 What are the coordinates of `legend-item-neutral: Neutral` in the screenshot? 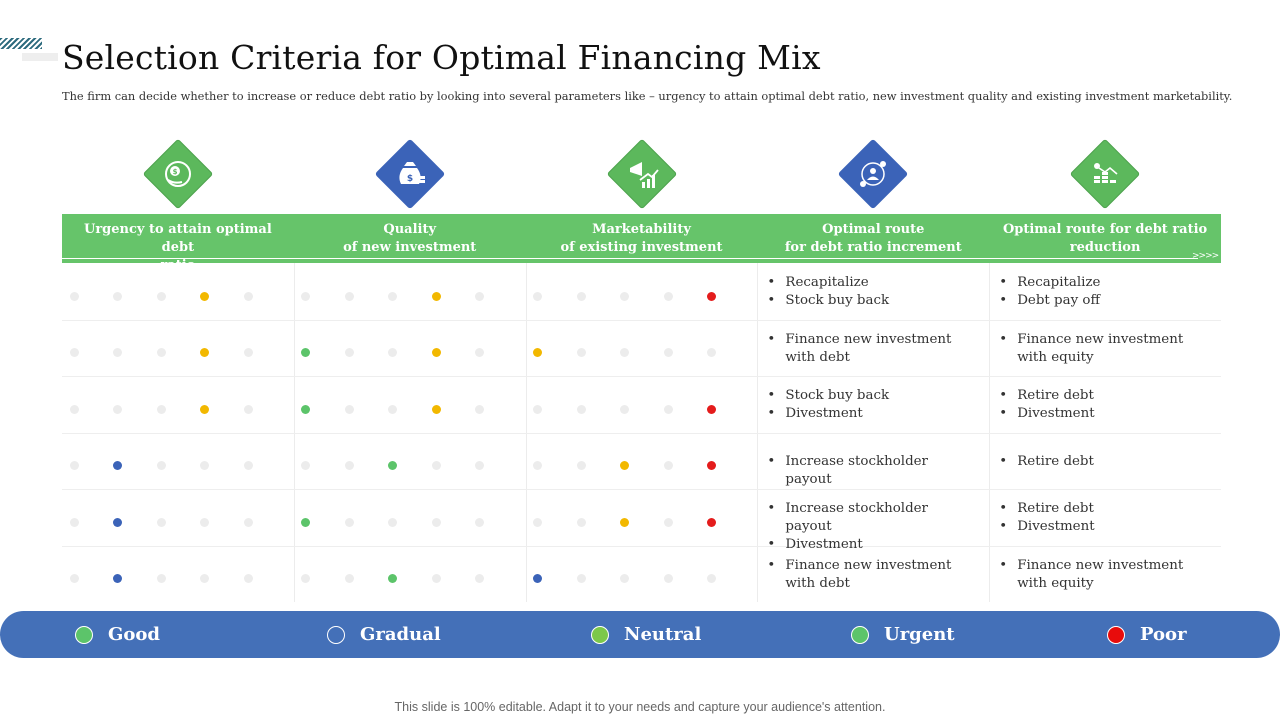 It's located at (646, 634).